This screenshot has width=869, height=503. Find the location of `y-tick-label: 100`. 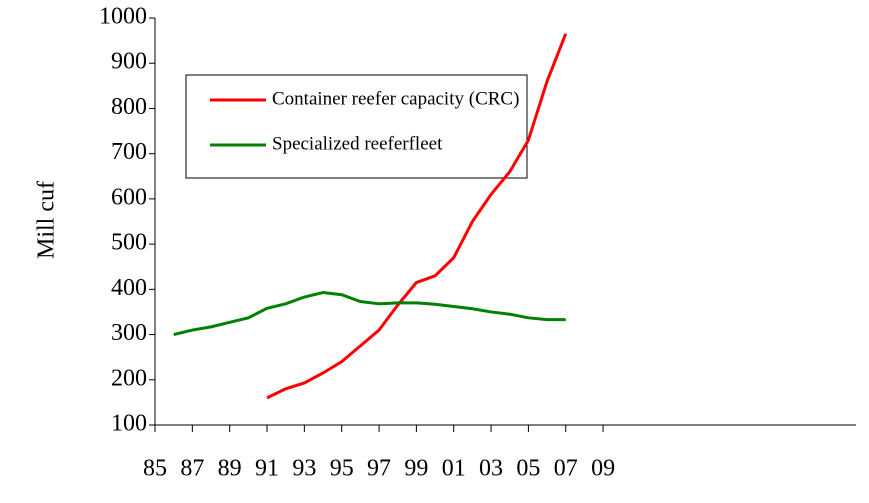

y-tick-label: 100 is located at coordinates (129, 424).